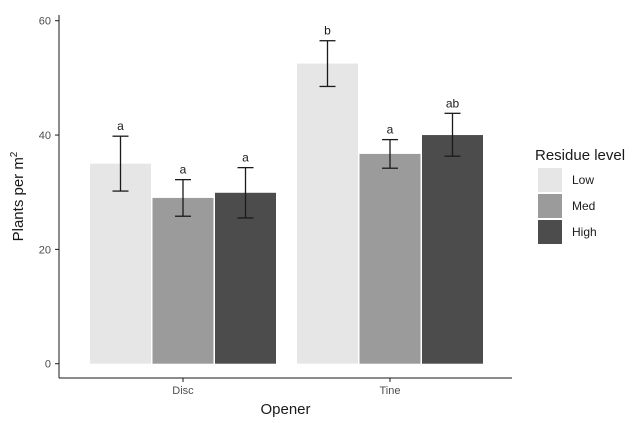  Describe the element at coordinates (452, 134) in the screenshot. I see `error-bar-tine-high` at that location.